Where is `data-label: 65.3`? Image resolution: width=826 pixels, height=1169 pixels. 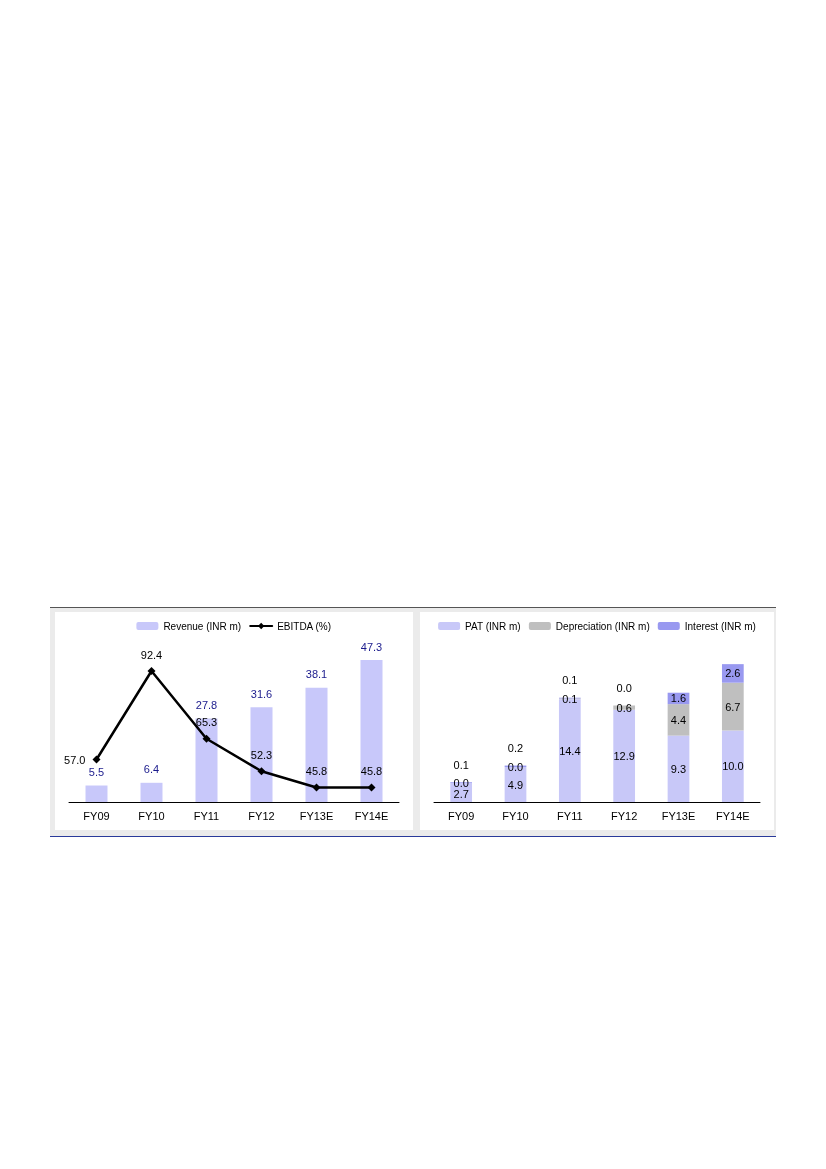 data-label: 65.3 is located at coordinates (206, 722).